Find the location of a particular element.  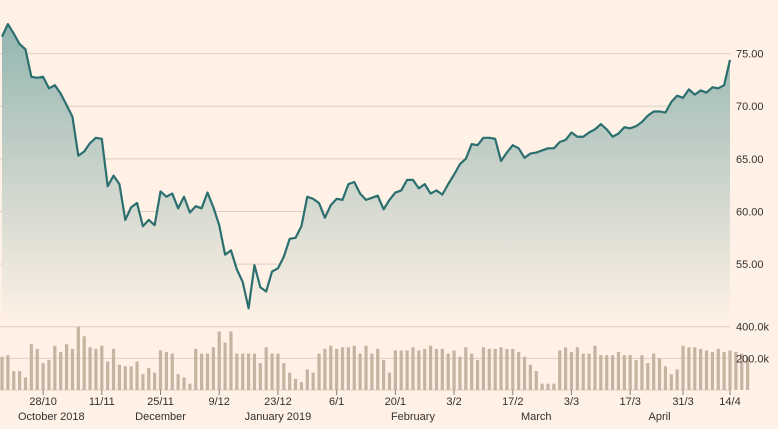

price-tick-label: 65.00 is located at coordinates (750, 160).